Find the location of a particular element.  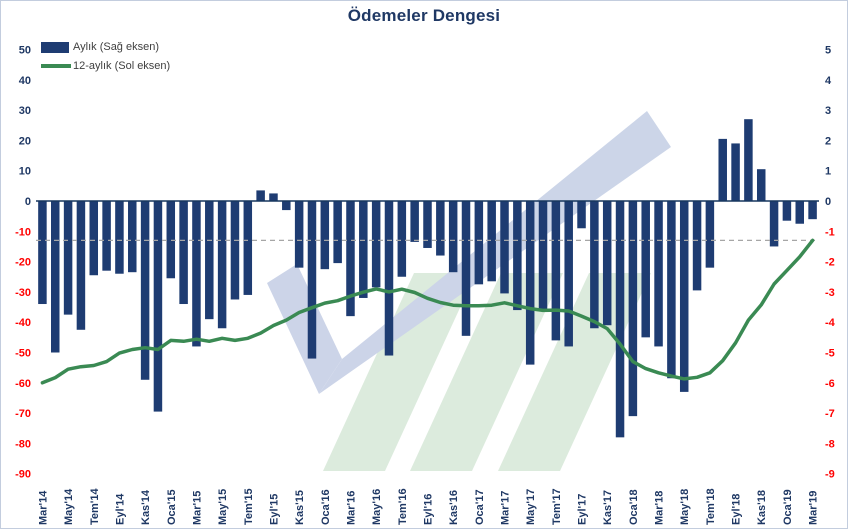

x-axis-tick-label: Kas'17 is located at coordinates (608, 507).